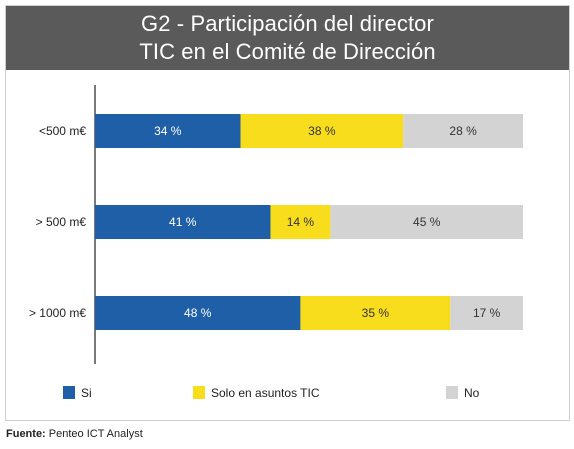  Describe the element at coordinates (62, 131) in the screenshot. I see `category-label: <500 m€` at that location.